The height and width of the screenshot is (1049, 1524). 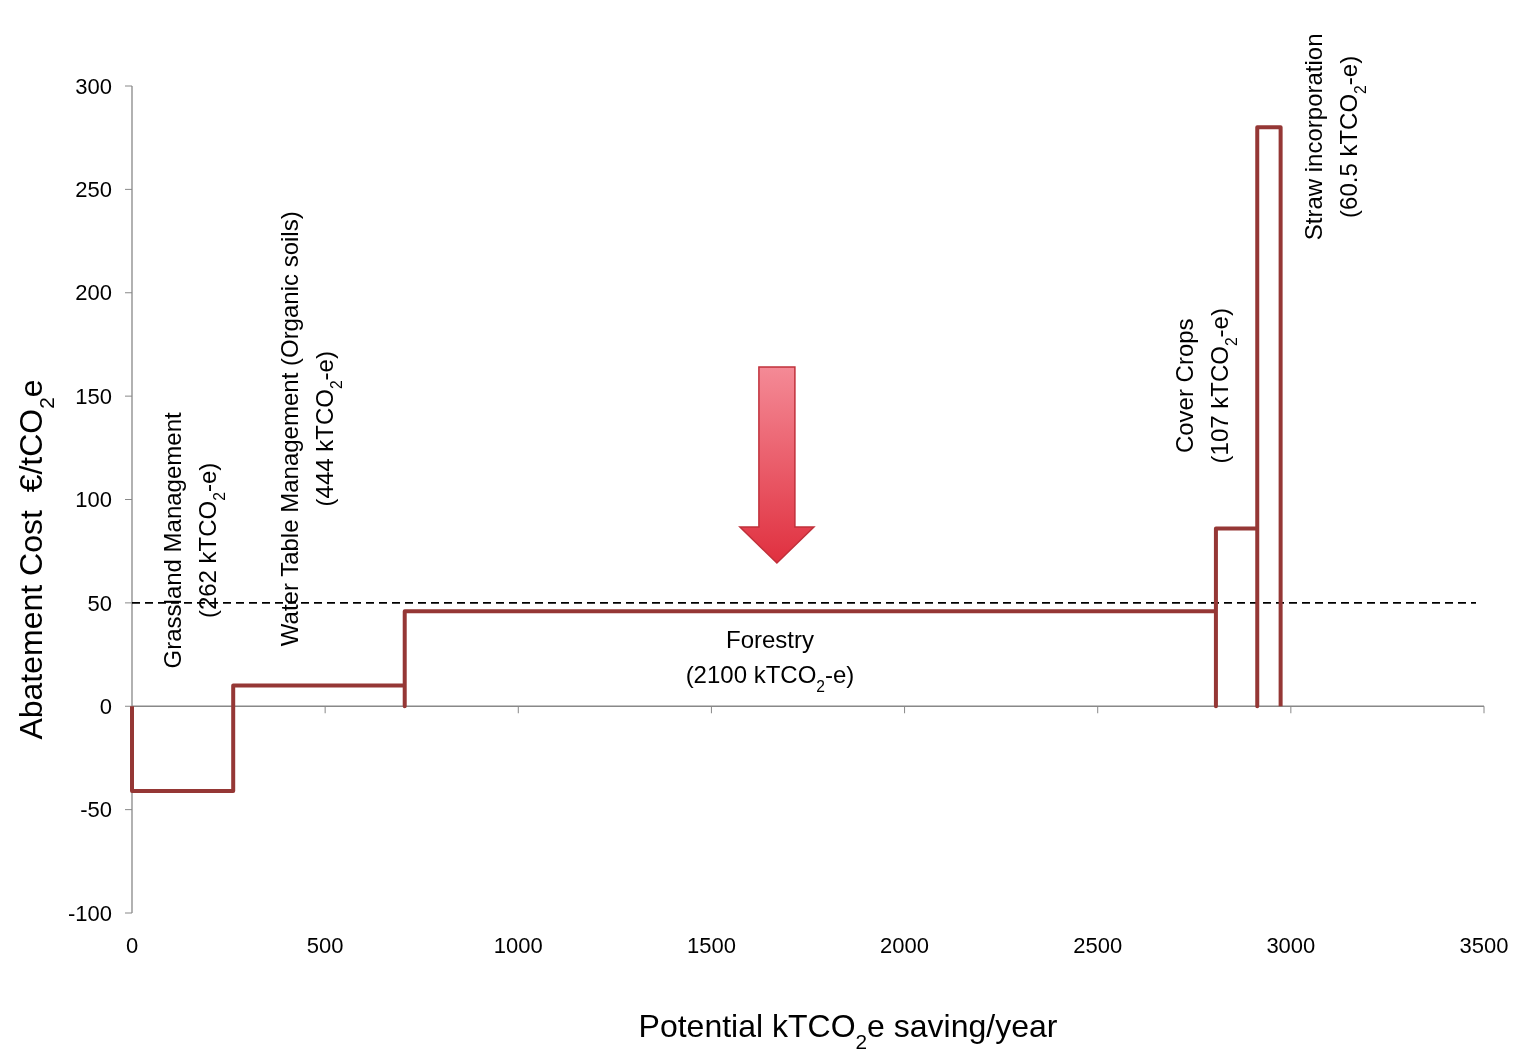 I want to click on y-tick-label: -100, so click(x=89, y=913).